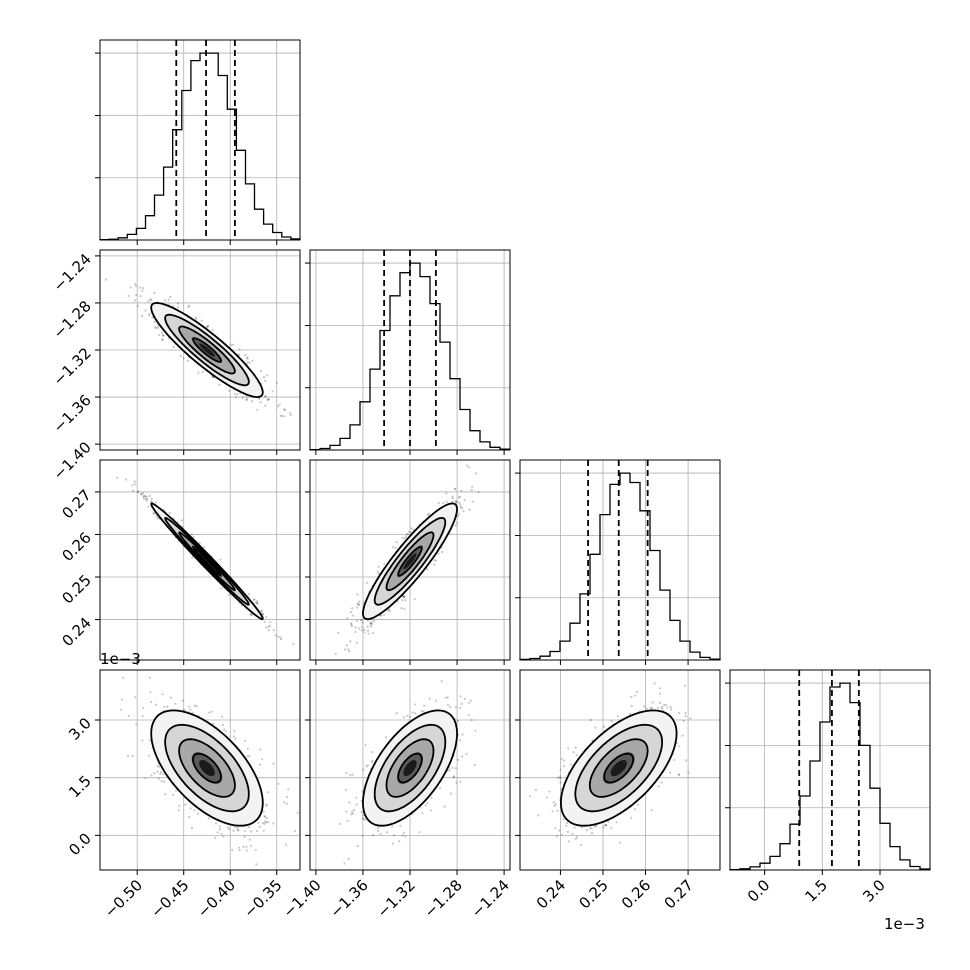  I want to click on panel-frame, so click(200, 140).